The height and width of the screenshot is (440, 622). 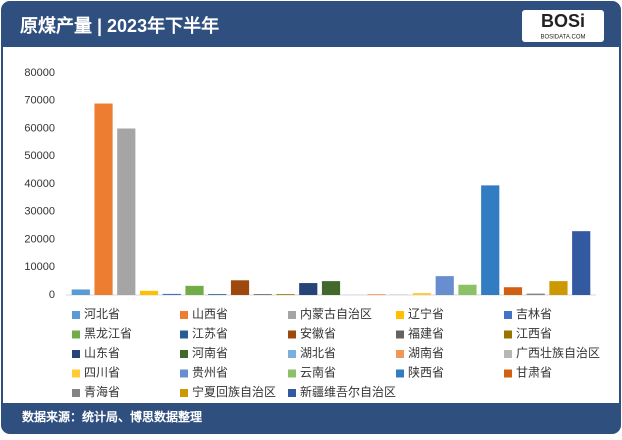 I want to click on legend-label: 甘肃省, so click(x=534, y=373).